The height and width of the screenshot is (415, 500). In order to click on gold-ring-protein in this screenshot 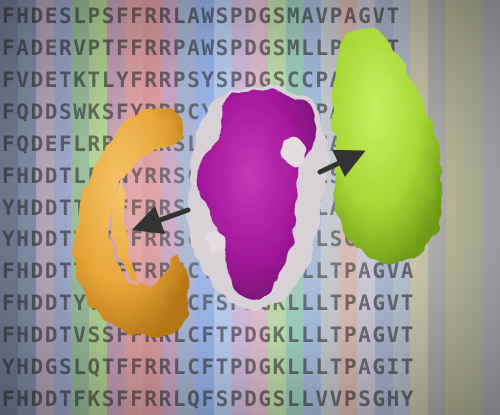, I will do `click(132, 222)`.